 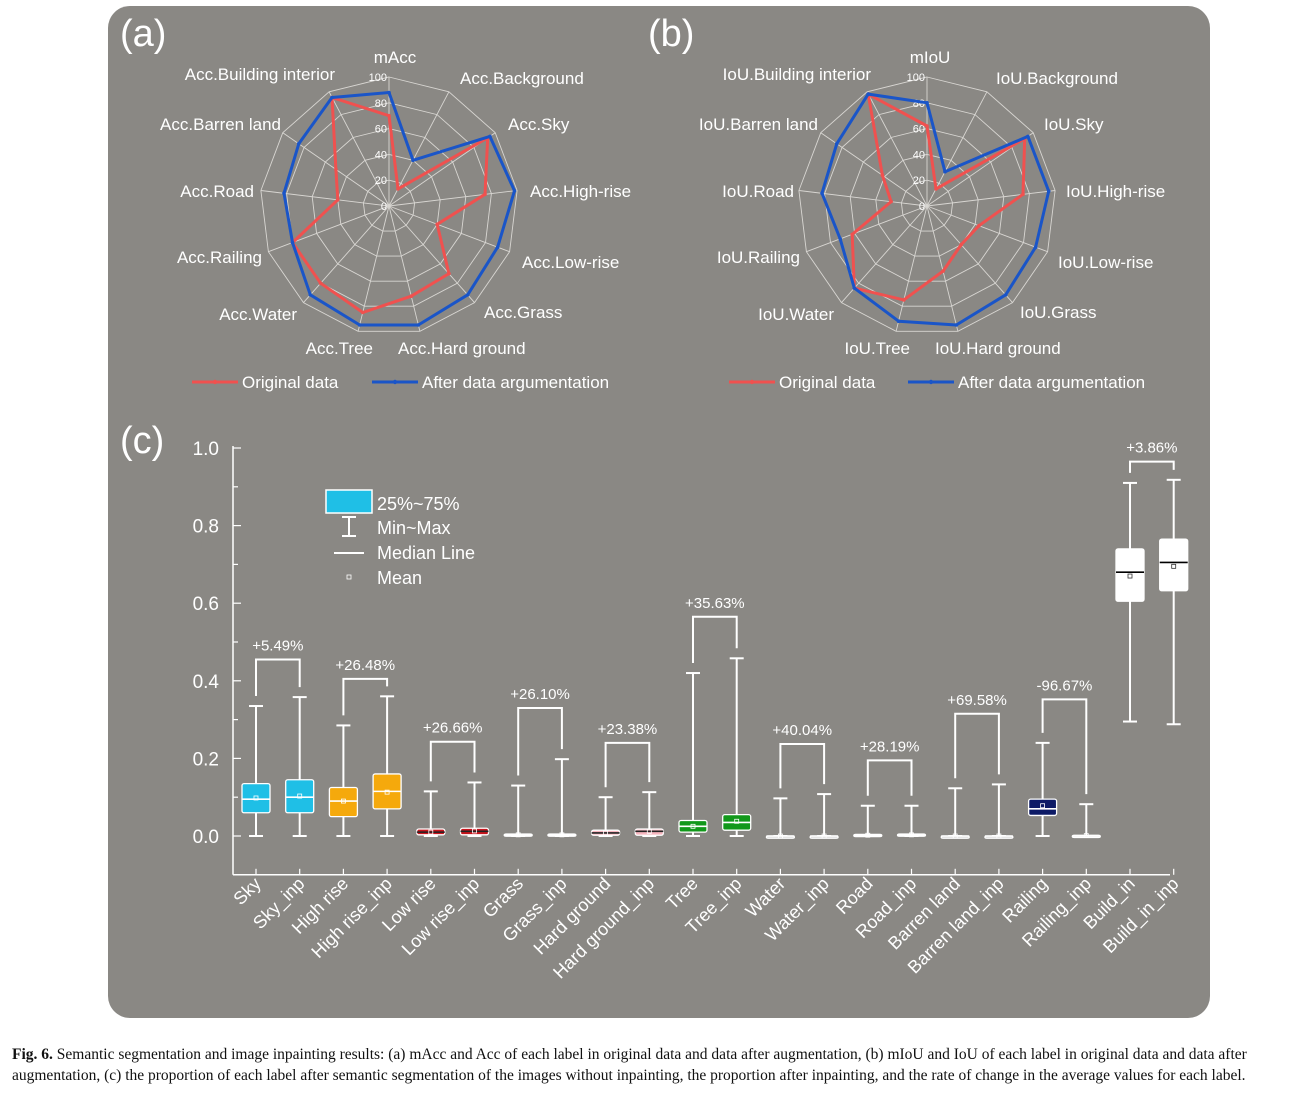 What do you see at coordinates (453, 728) in the screenshot?
I see `change-label: +26.66%` at bounding box center [453, 728].